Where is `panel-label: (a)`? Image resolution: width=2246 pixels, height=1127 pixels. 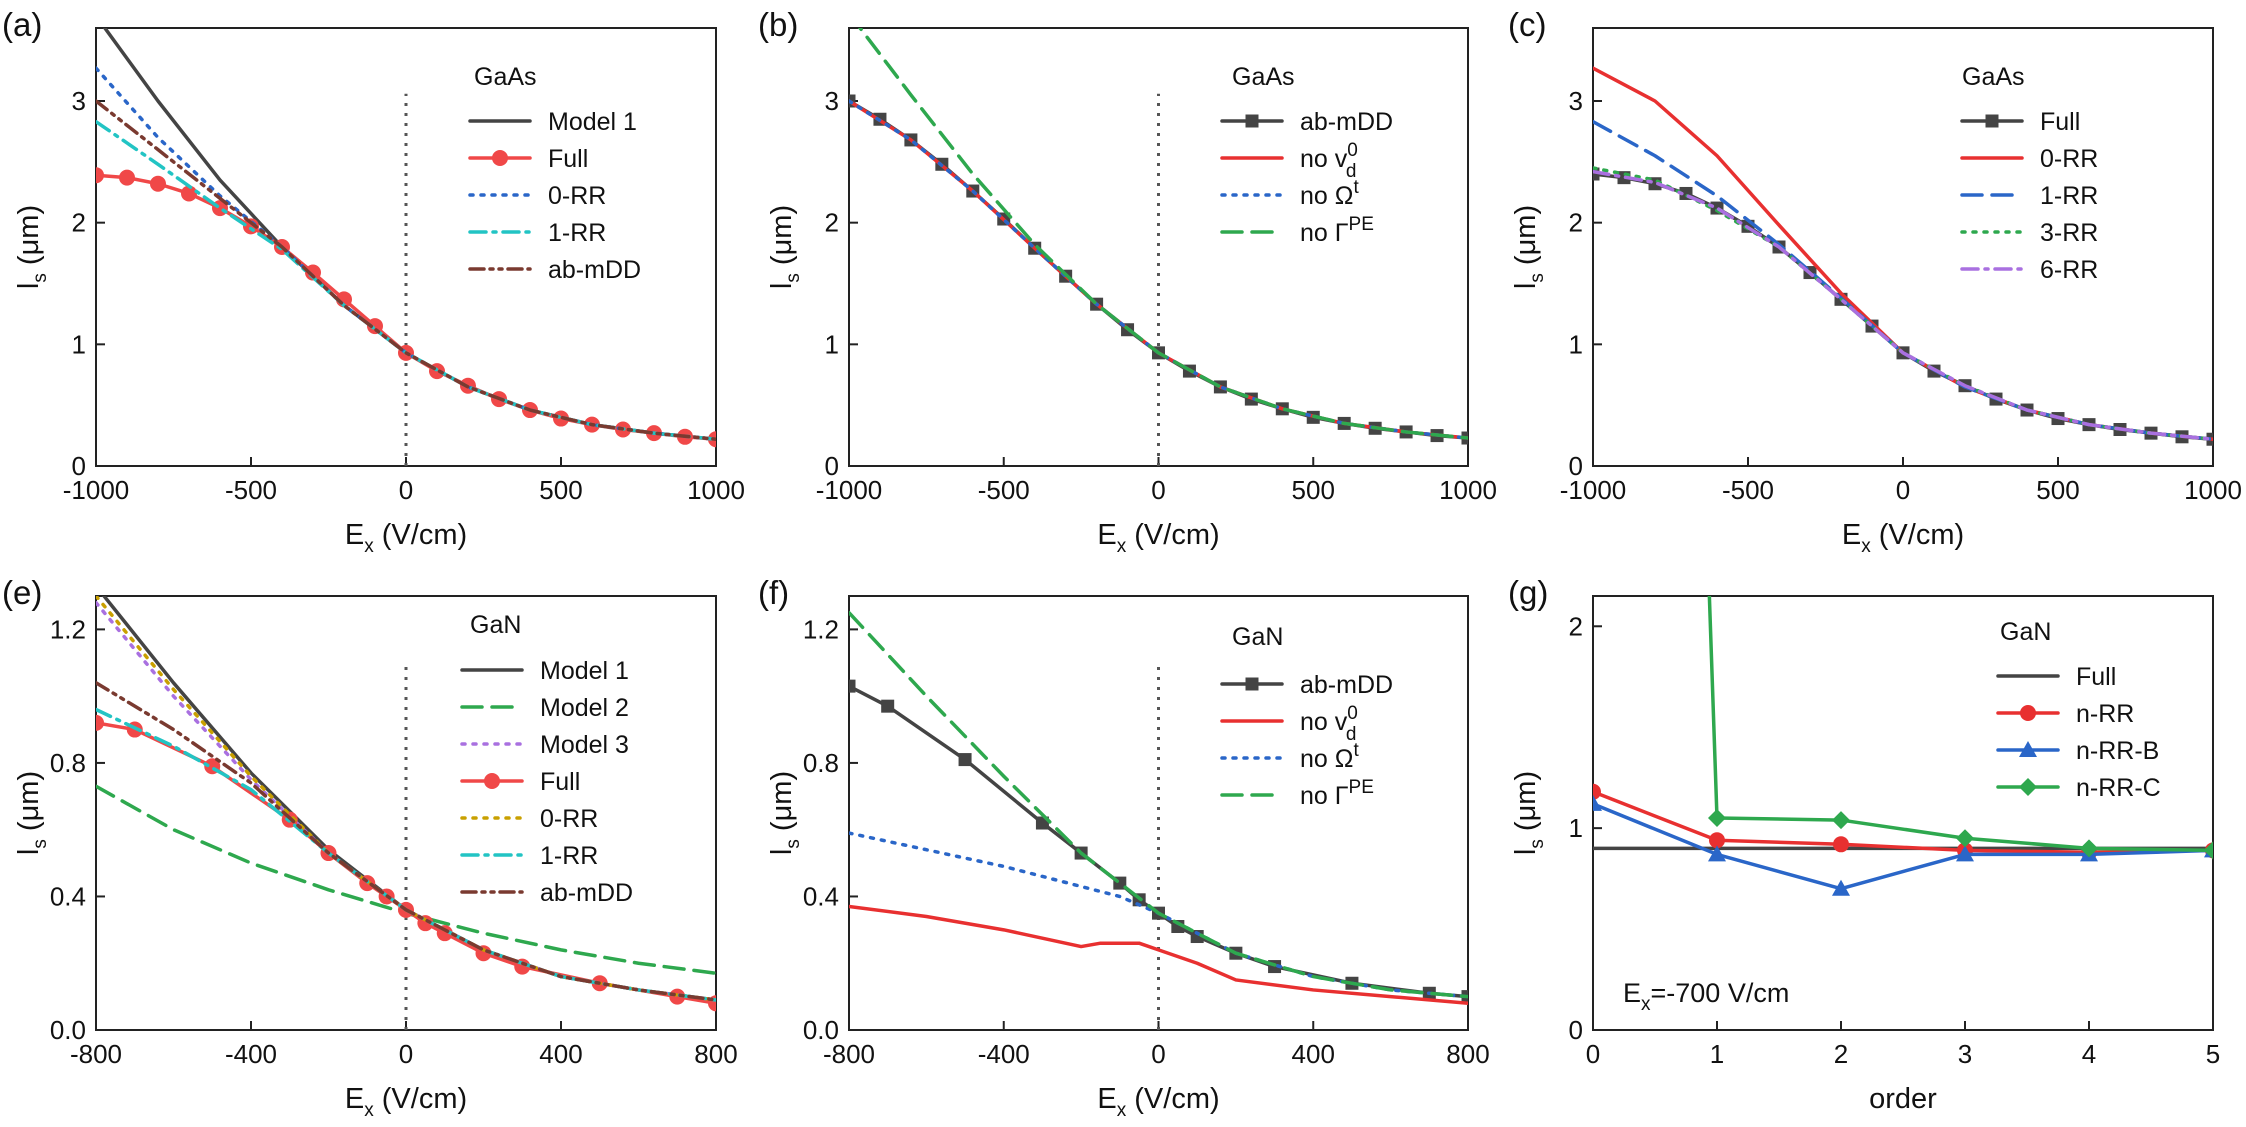 panel-label: (a) is located at coordinates (22, 24).